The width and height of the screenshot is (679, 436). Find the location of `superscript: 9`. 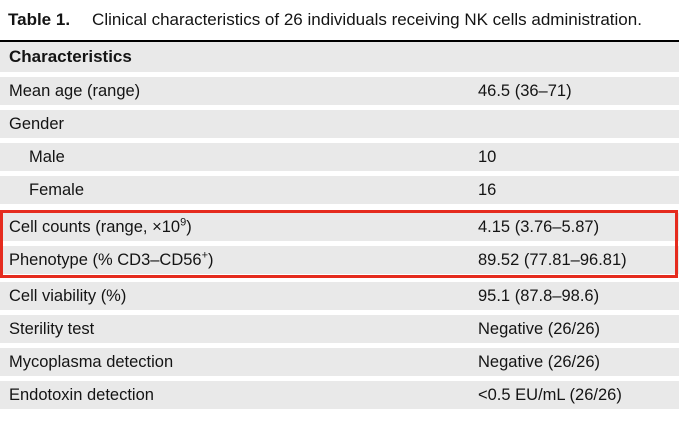

superscript: 9 is located at coordinates (183, 222).